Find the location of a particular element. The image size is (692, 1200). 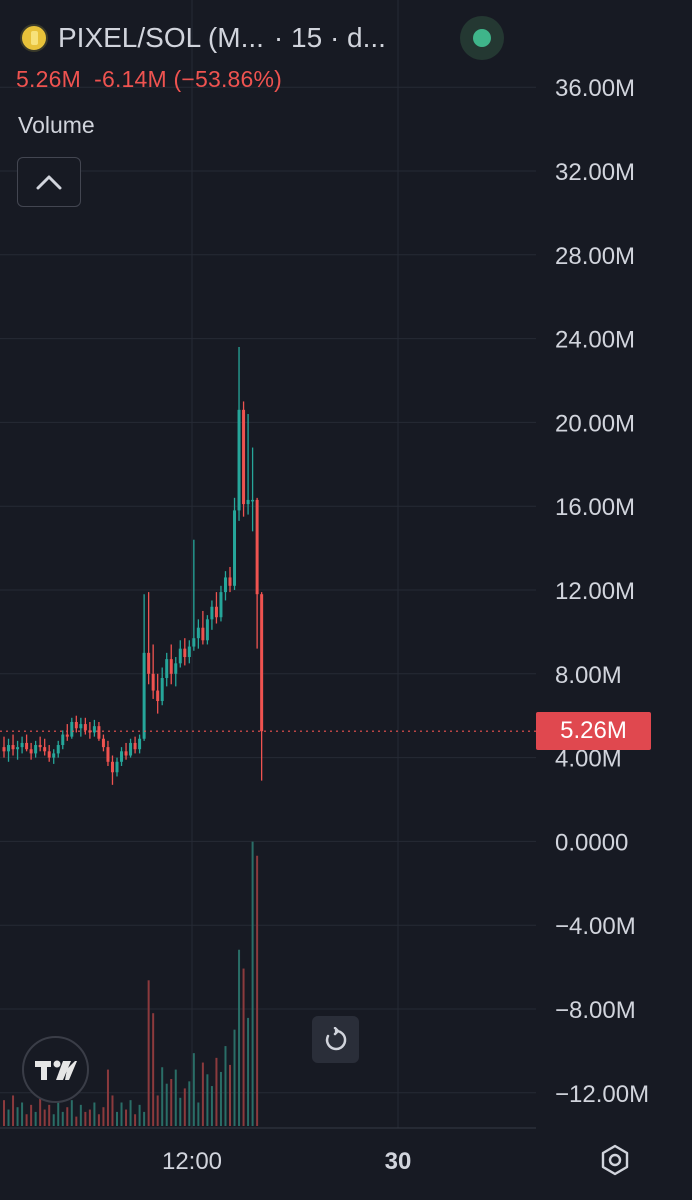

y-tick-label: 28.00M is located at coordinates (595, 256).